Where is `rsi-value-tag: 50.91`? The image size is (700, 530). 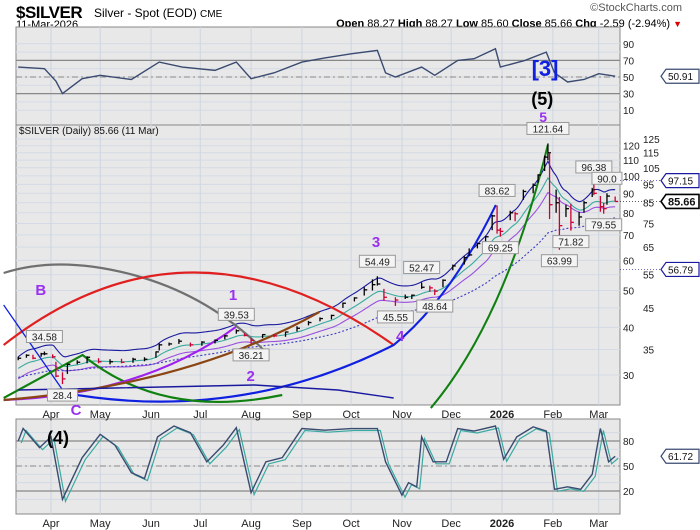
rsi-value-tag: 50.91 is located at coordinates (680, 77).